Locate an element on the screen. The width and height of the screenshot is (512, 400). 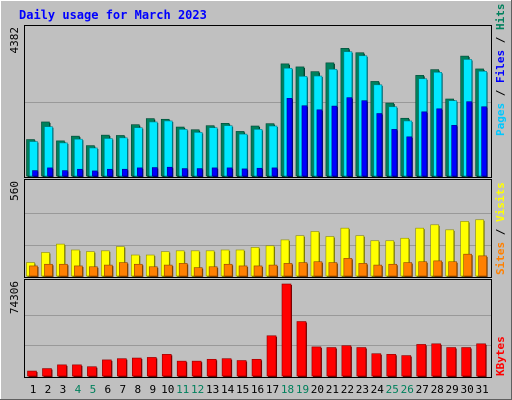
x-tick-label-day-2: 2 is located at coordinates (48, 389).